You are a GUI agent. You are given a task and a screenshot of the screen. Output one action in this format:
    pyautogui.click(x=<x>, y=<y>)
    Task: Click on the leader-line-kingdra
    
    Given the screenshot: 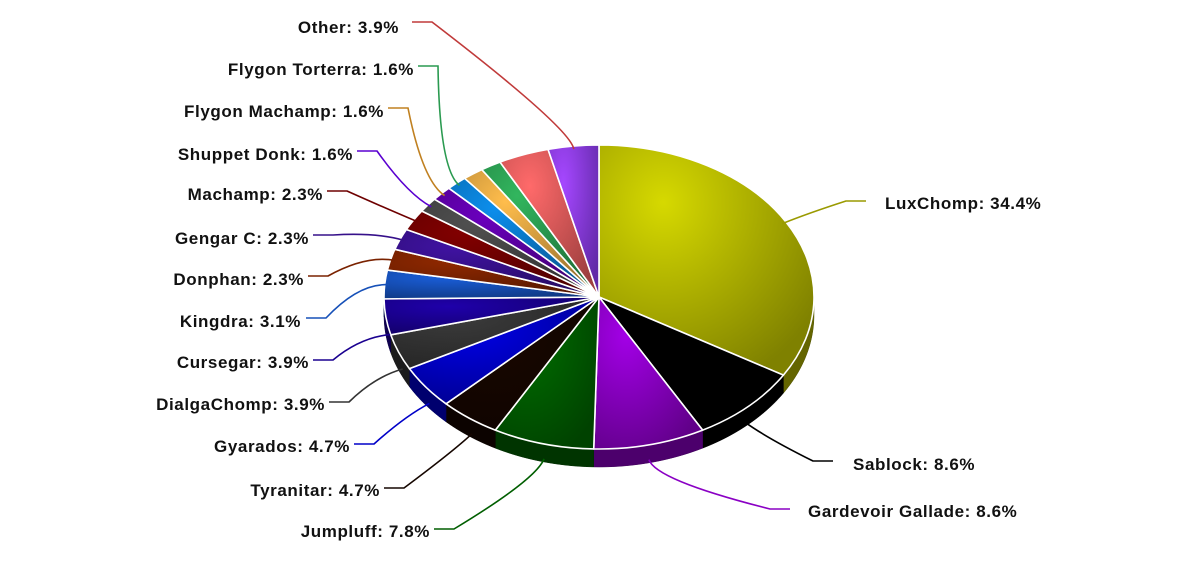 What is the action you would take?
    pyautogui.click(x=348, y=301)
    